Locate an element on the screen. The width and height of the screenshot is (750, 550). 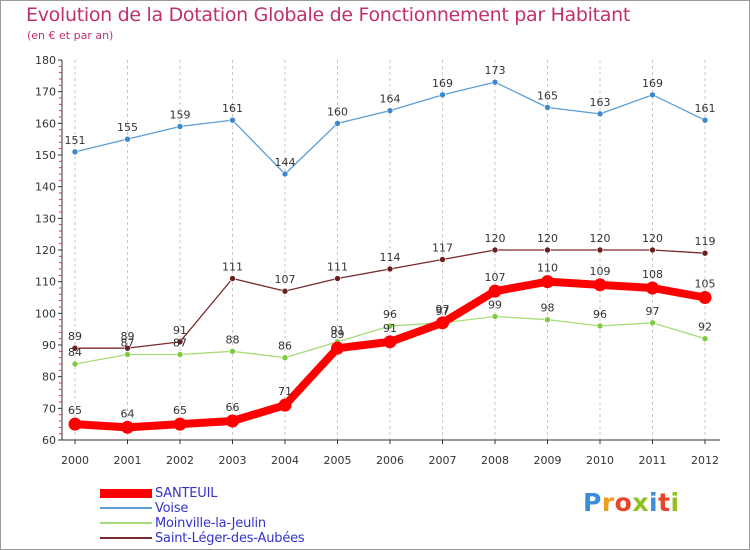
y-tick-label: 80 is located at coordinates (49, 377).